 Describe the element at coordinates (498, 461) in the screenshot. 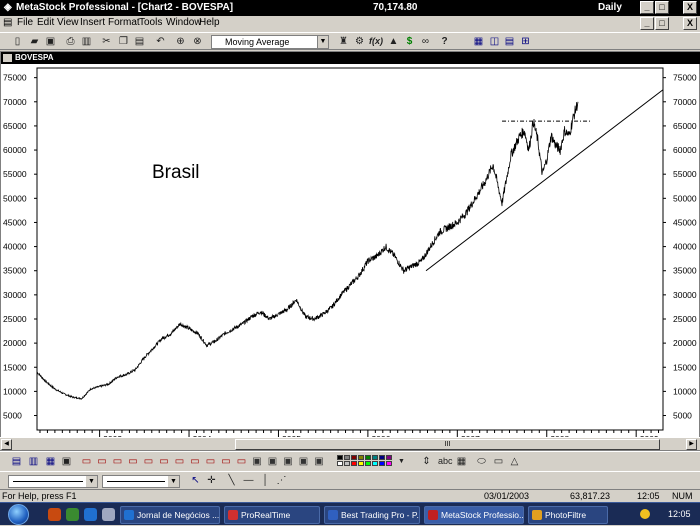

I see `rectangle-tool-icon: ▭` at that location.